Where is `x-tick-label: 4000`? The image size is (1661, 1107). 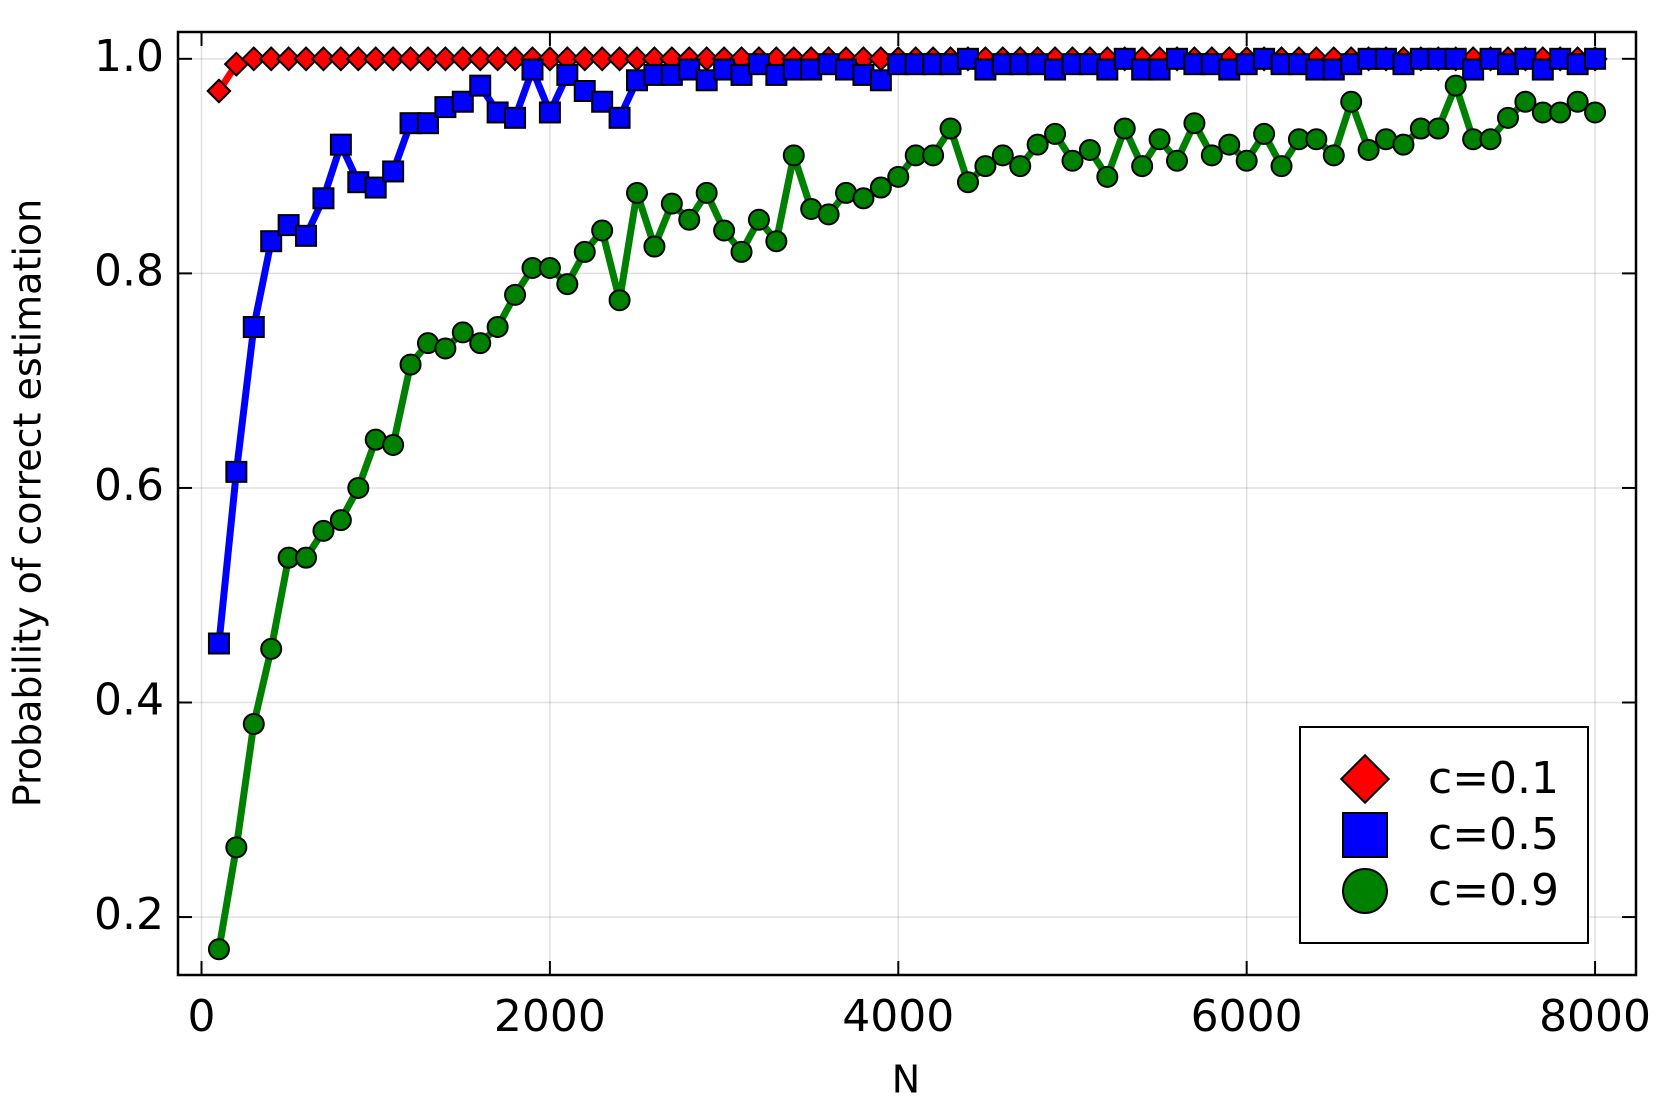 x-tick-label: 4000 is located at coordinates (898, 1016).